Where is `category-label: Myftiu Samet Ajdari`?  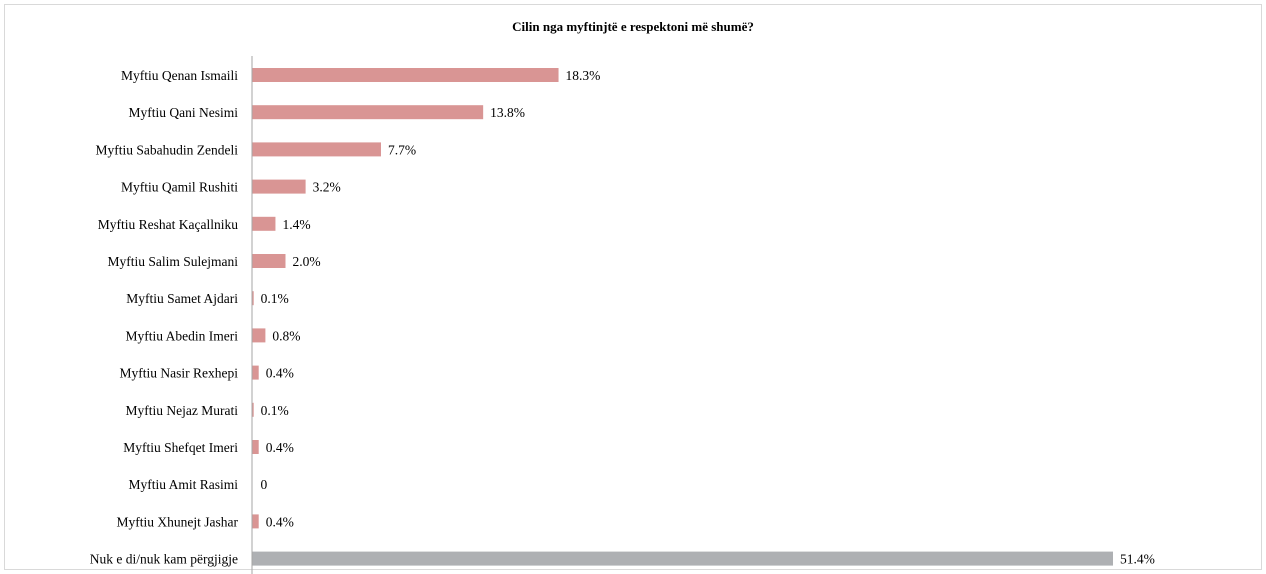 category-label: Myftiu Samet Ajdari is located at coordinates (182, 298).